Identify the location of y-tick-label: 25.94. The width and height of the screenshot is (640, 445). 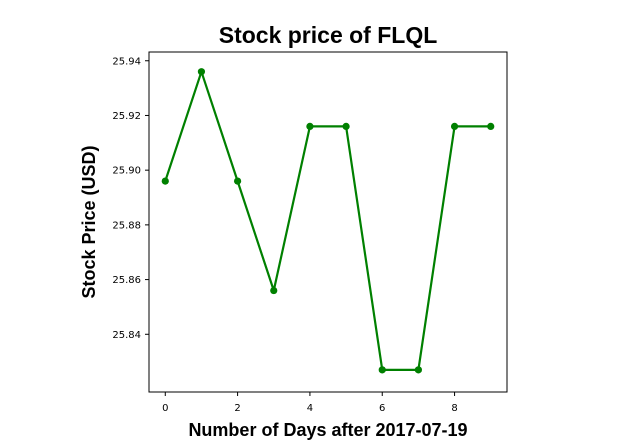
(126, 61).